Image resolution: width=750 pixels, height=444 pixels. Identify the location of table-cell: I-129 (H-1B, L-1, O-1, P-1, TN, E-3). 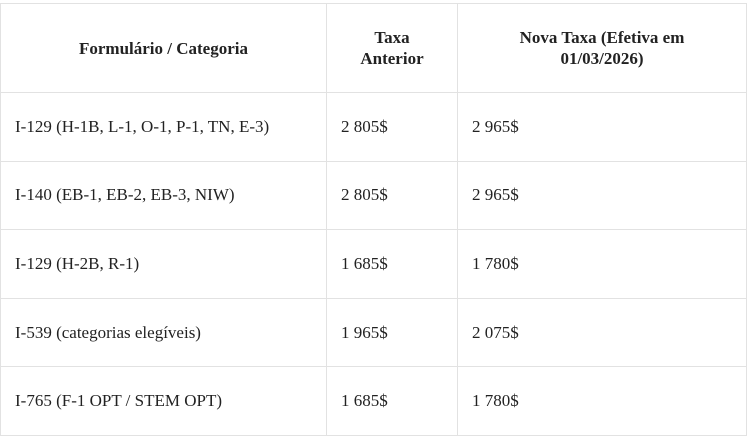
(163, 127).